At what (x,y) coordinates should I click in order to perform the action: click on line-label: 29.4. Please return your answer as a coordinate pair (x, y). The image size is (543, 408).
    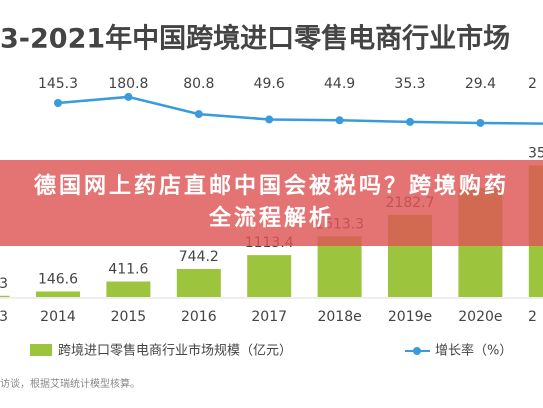
    Looking at the image, I should click on (480, 84).